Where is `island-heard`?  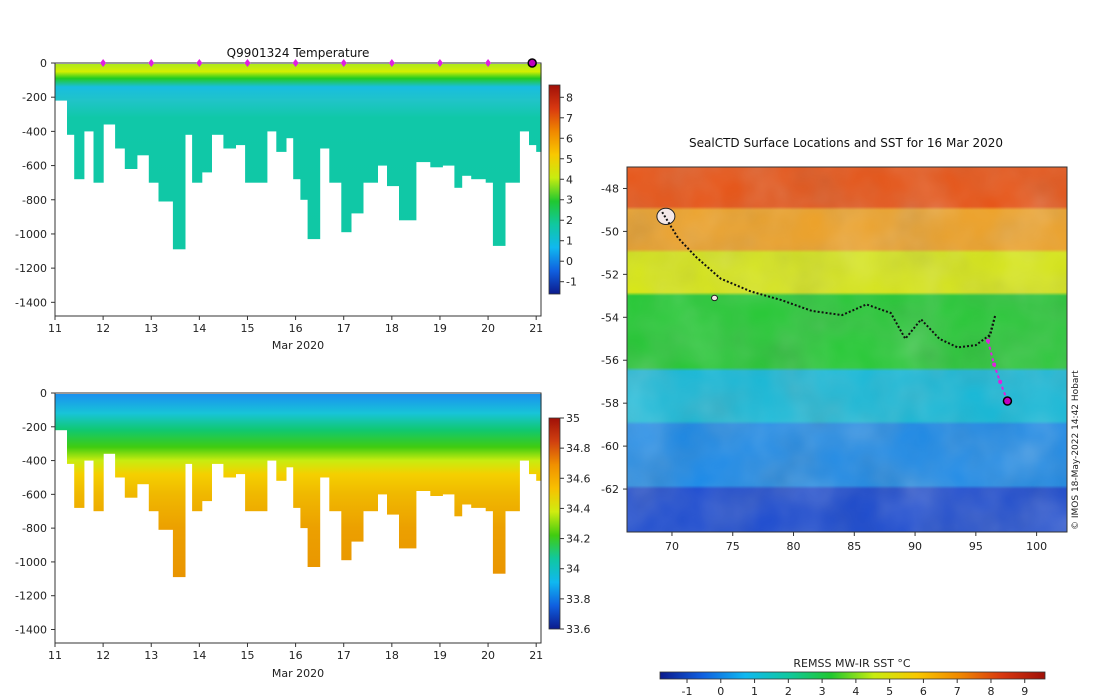 island-heard is located at coordinates (715, 298).